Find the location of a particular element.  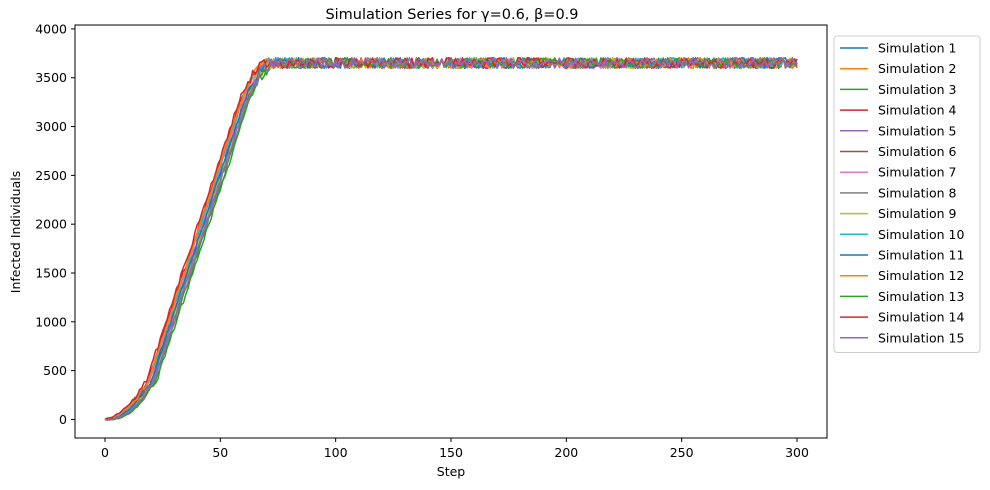

y-tick-label: 500 is located at coordinates (55, 370).